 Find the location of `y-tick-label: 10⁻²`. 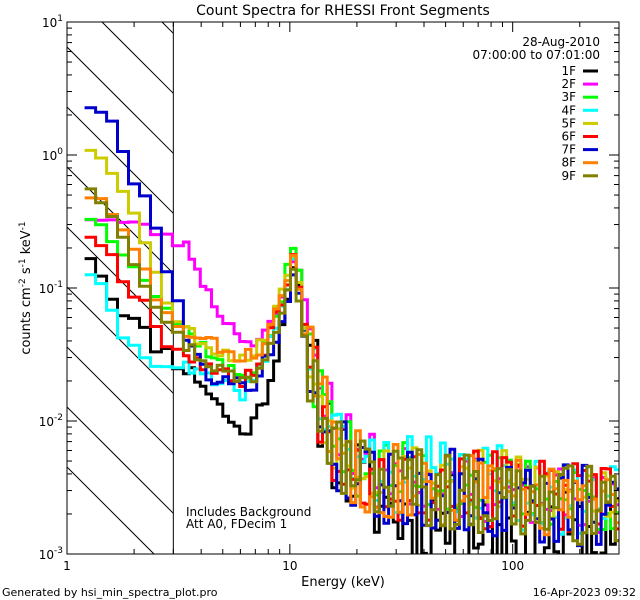

y-tick-label: 10⁻² is located at coordinates (51, 421).